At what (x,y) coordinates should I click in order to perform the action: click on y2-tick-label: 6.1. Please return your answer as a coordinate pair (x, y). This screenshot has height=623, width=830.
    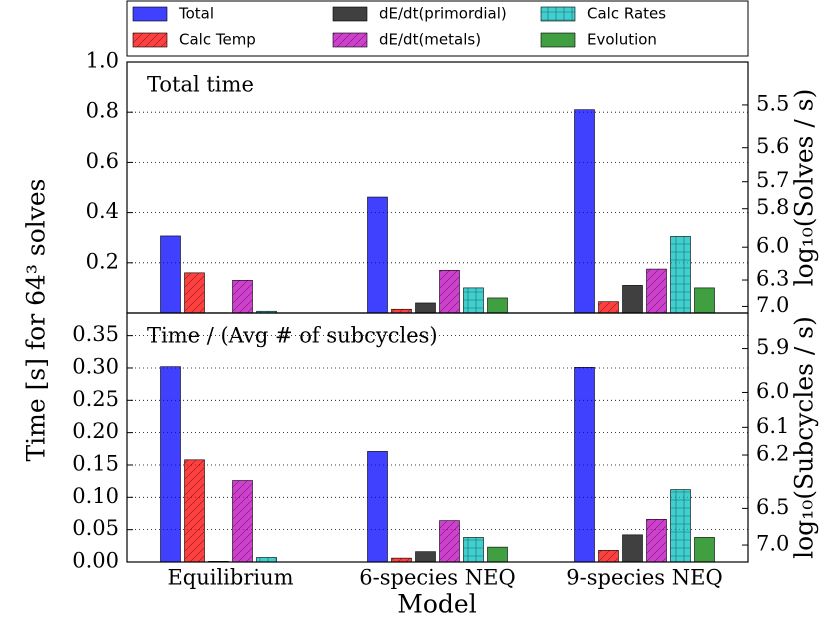
    Looking at the image, I should click on (772, 426).